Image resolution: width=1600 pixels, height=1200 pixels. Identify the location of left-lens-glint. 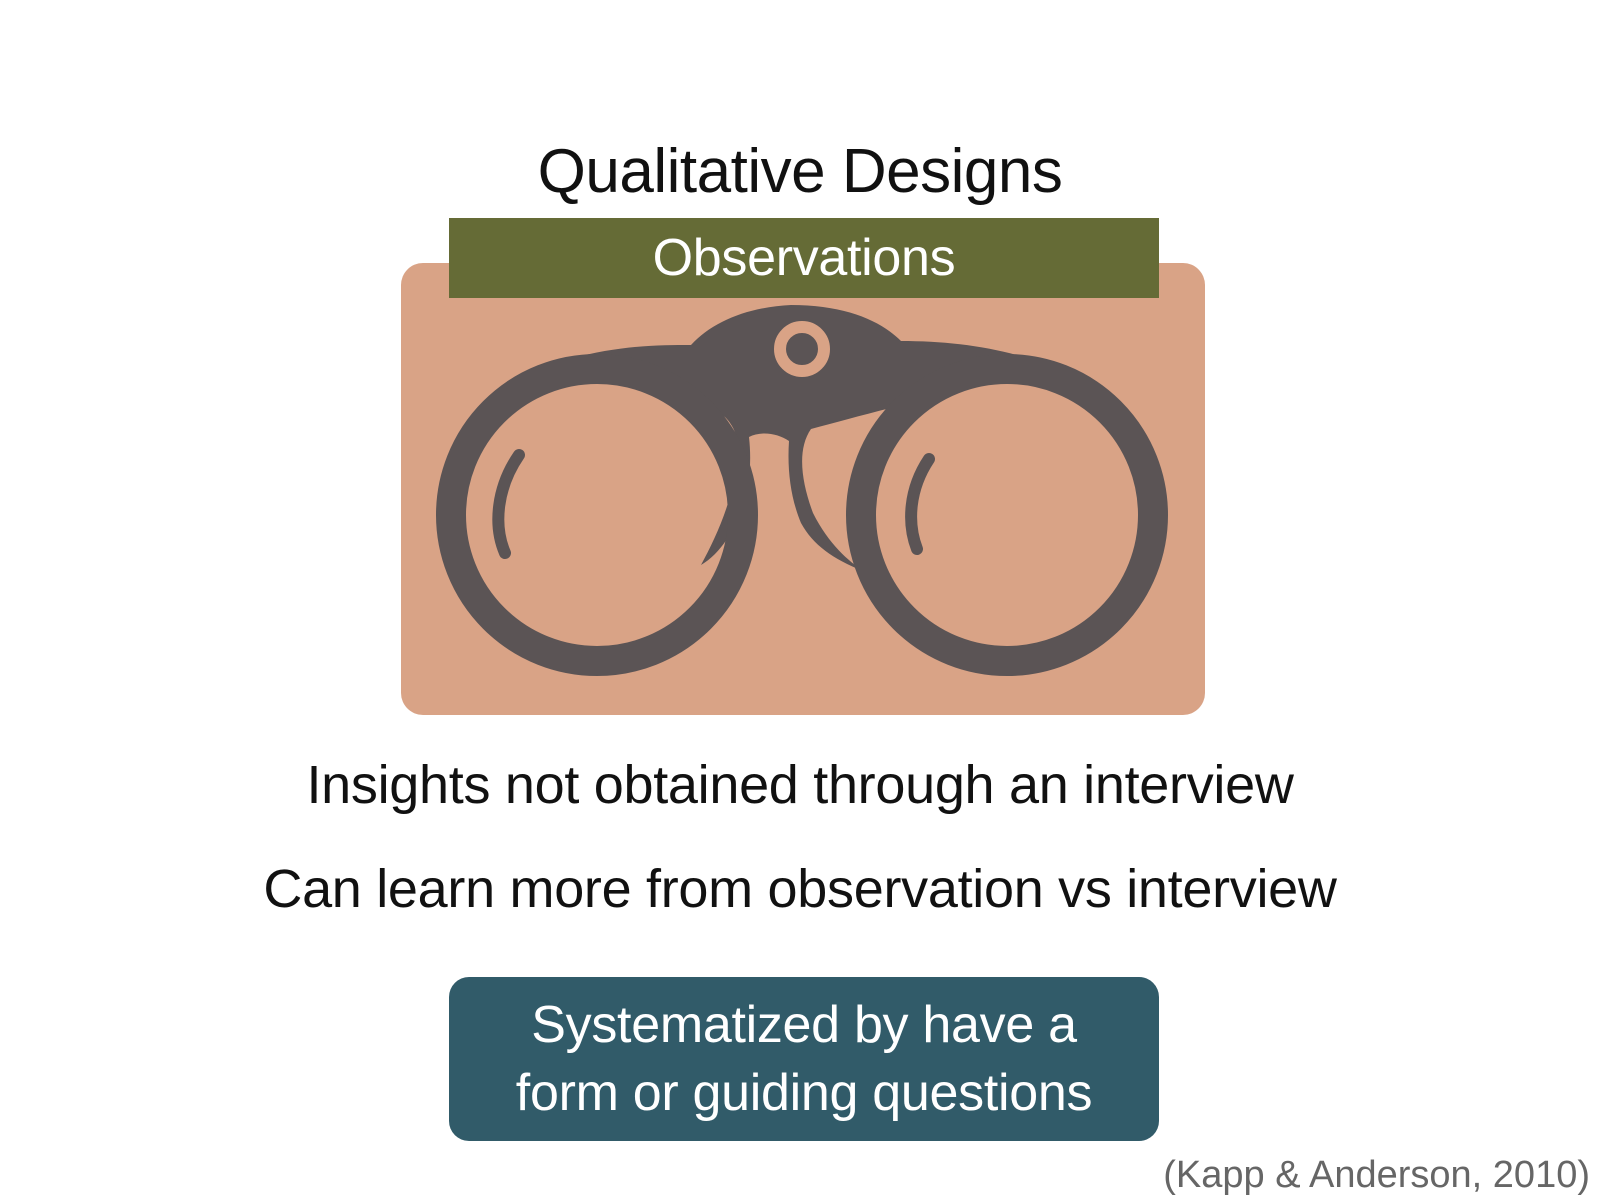
(508, 504).